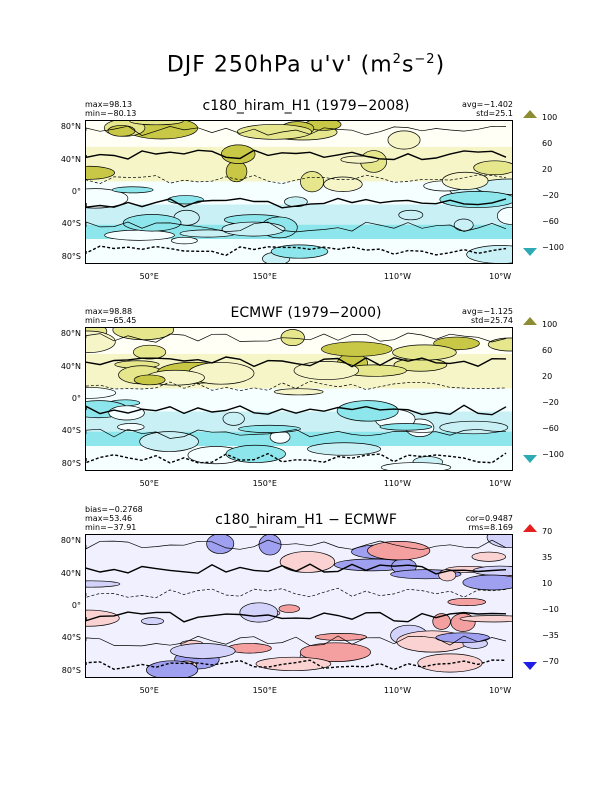  Describe the element at coordinates (547, 350) in the screenshot. I see `colorbar-label: 60` at that location.